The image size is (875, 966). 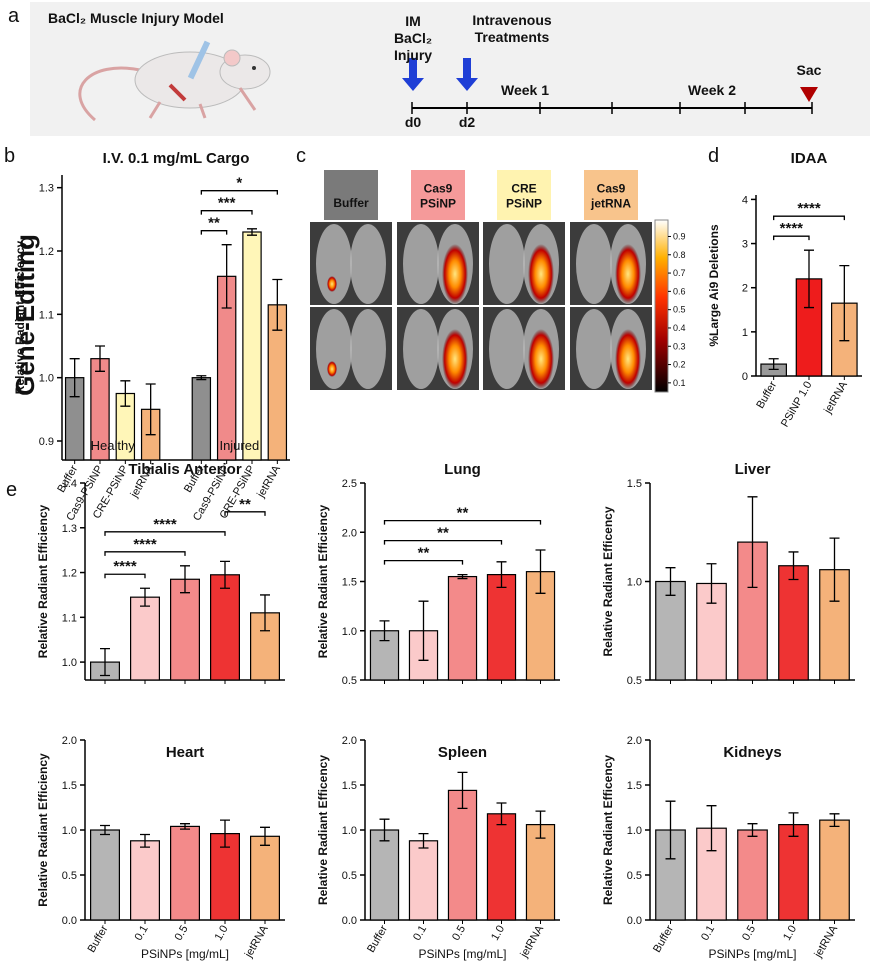 I want to click on chart-title: Heart, so click(x=185, y=752).